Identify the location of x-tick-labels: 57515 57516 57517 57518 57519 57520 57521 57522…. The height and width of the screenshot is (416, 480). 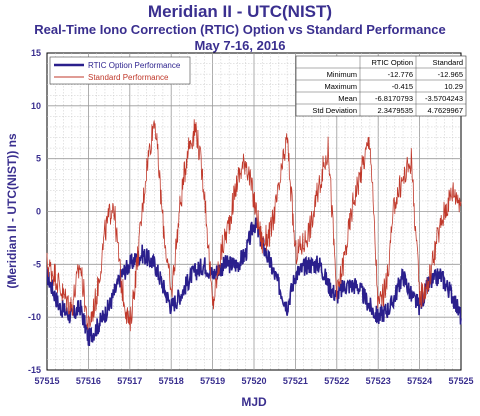
(253, 381).